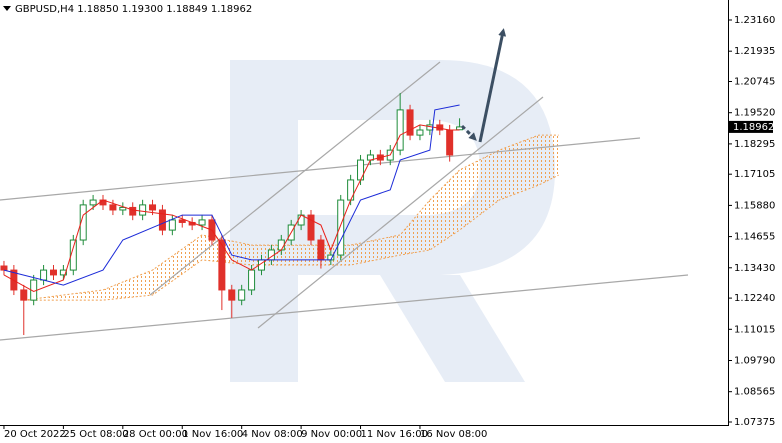  Describe the element at coordinates (7, 8) in the screenshot. I see `menu-icon` at that location.